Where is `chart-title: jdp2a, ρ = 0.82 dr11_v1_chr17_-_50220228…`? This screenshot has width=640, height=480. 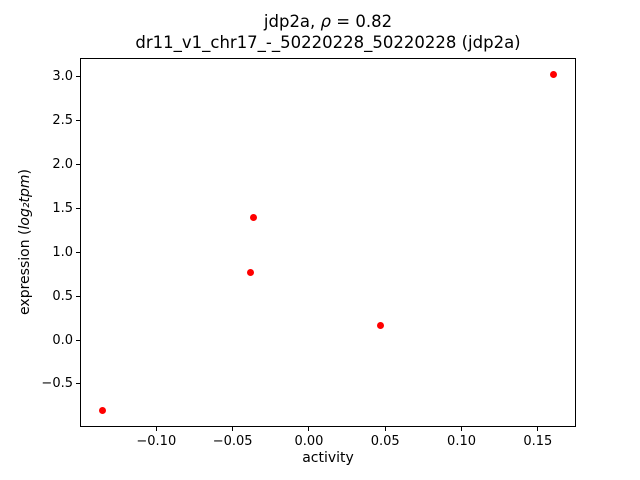 chart-title: jdp2a, ρ = 0.82 dr11_v1_chr17_-_50220228… is located at coordinates (328, 32).